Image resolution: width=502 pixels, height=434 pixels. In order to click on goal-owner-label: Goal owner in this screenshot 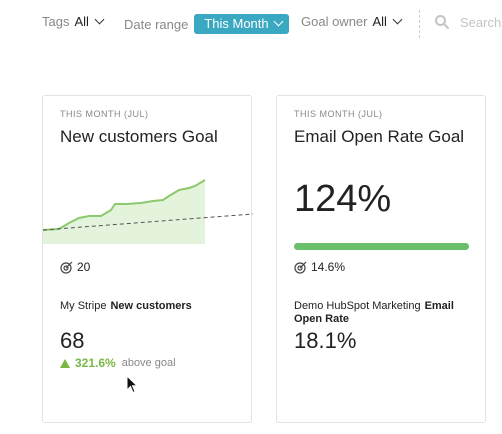, I will do `click(334, 21)`.